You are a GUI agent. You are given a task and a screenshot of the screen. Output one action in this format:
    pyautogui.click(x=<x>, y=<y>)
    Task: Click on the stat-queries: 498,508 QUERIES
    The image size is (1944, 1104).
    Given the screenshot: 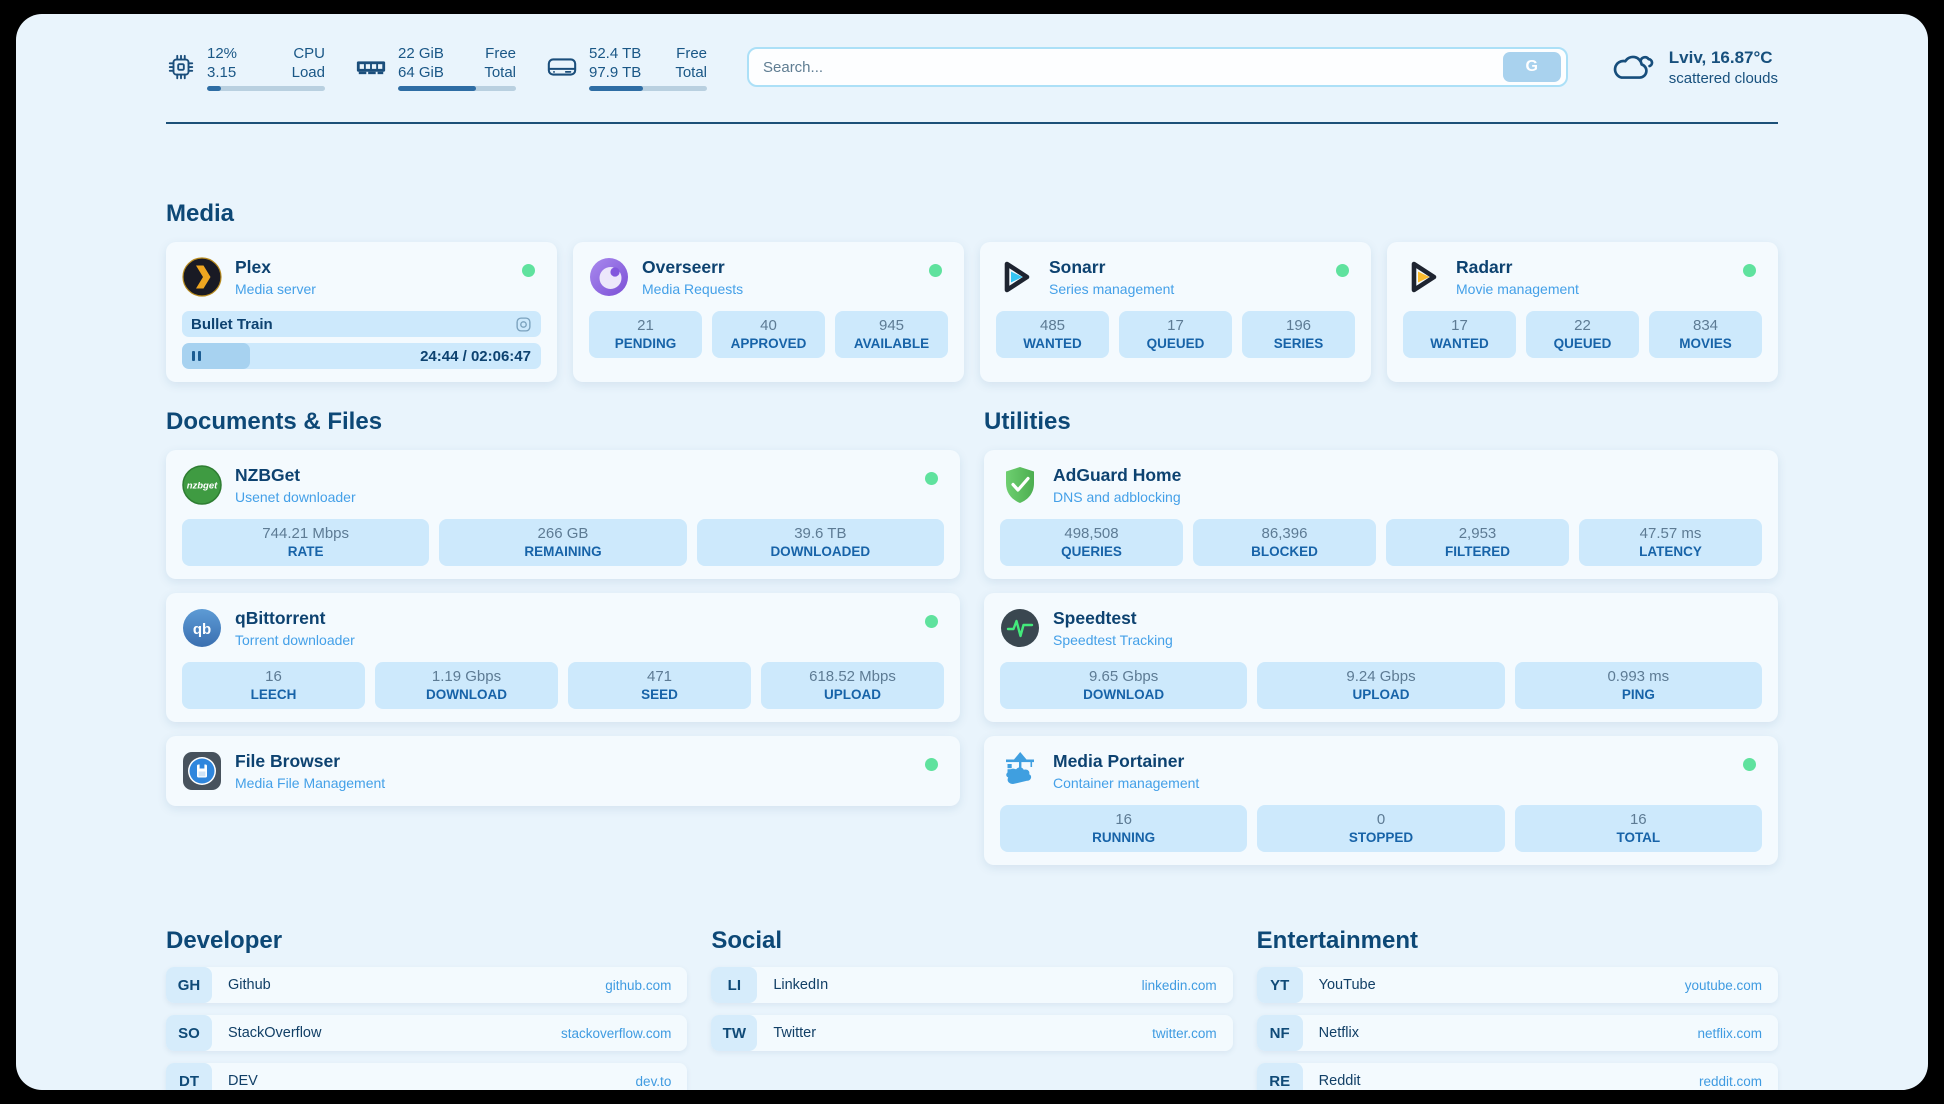 What is the action you would take?
    pyautogui.click(x=1091, y=542)
    